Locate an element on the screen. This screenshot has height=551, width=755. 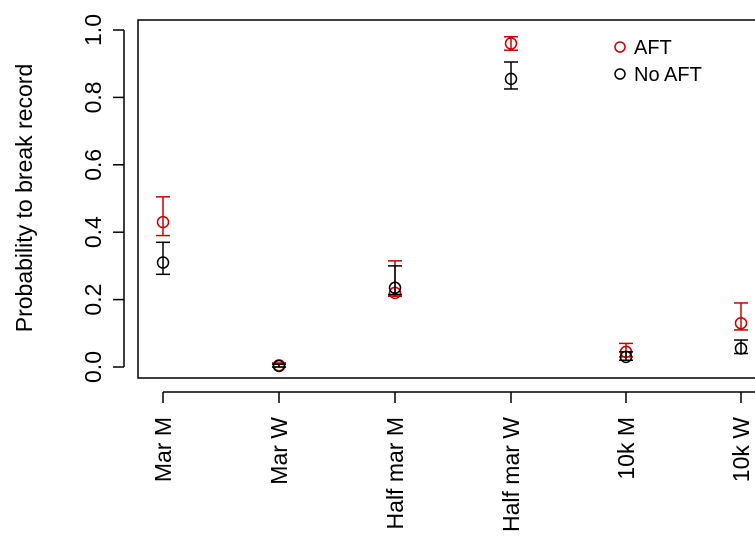
x-tick-label: Mar M is located at coordinates (163, 449).